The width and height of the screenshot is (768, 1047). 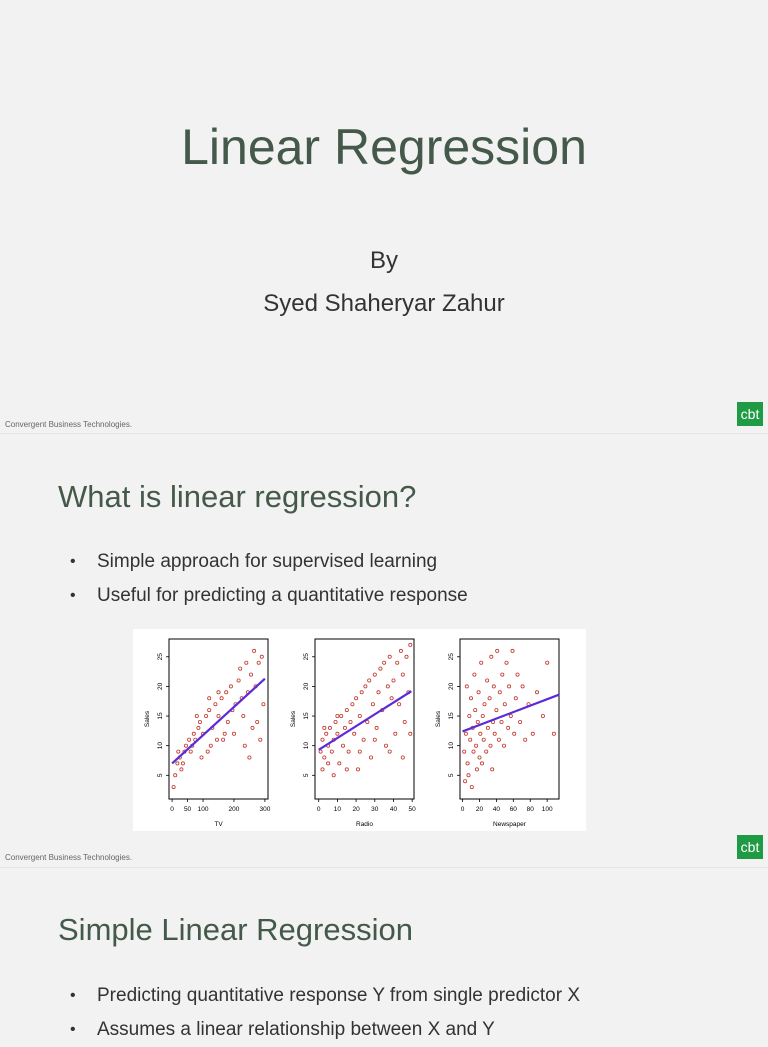 What do you see at coordinates (218, 824) in the screenshot?
I see `x-axis-label: TV` at bounding box center [218, 824].